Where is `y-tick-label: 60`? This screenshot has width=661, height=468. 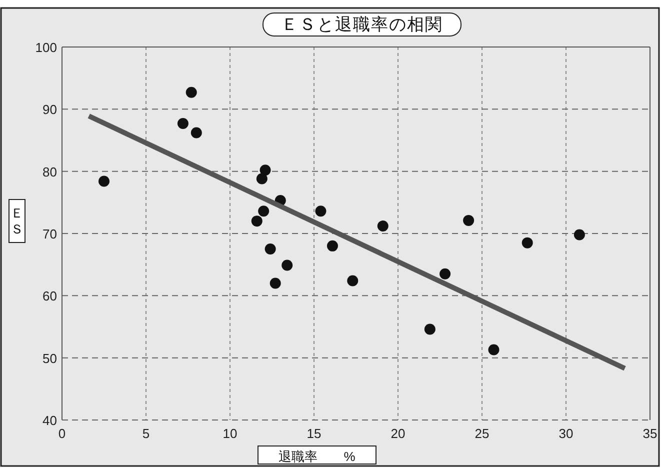 y-tick-label: 60 is located at coordinates (49, 296).